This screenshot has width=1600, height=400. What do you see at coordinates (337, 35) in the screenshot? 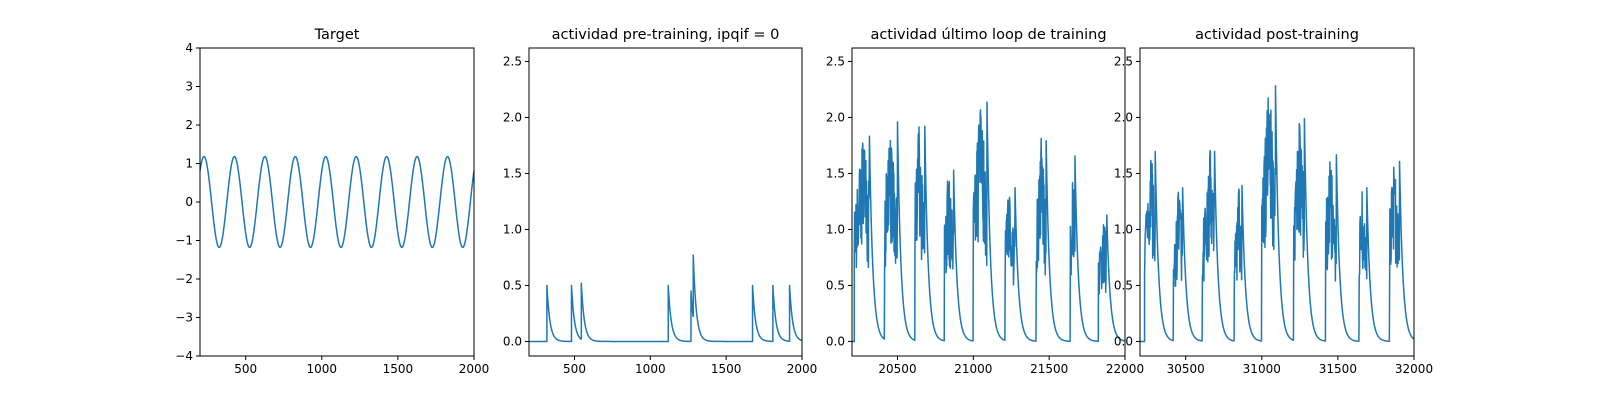
I see `chart-title: Target` at bounding box center [337, 35].